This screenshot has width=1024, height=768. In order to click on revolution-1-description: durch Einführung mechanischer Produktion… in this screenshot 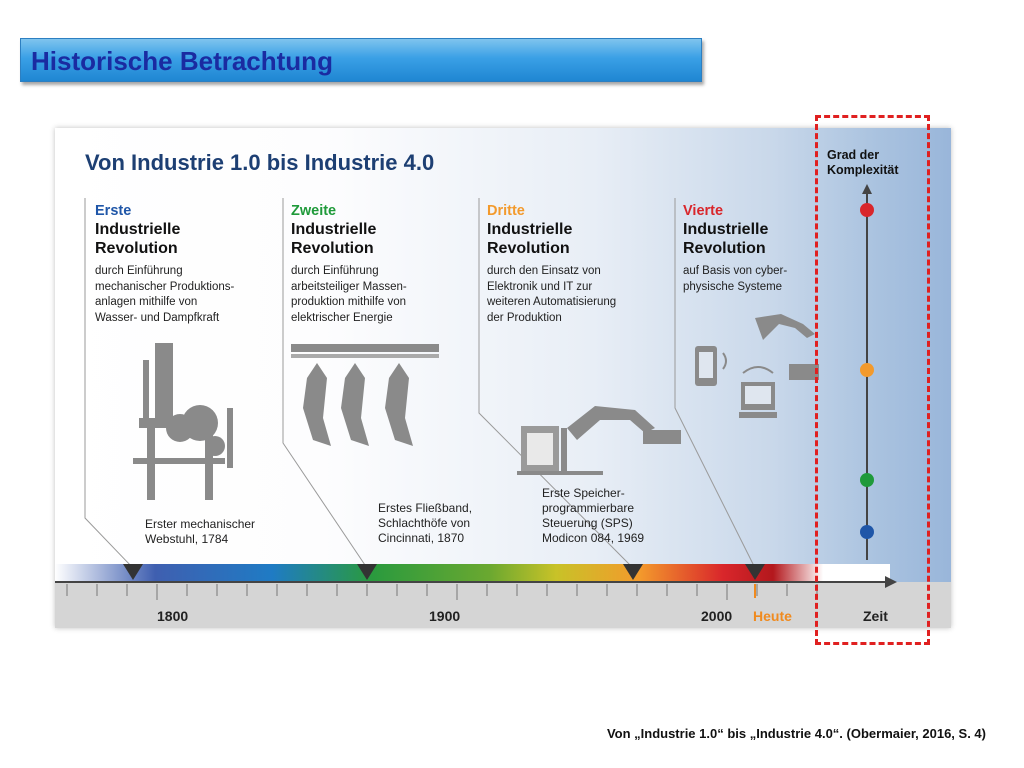, I will do `click(165, 294)`.